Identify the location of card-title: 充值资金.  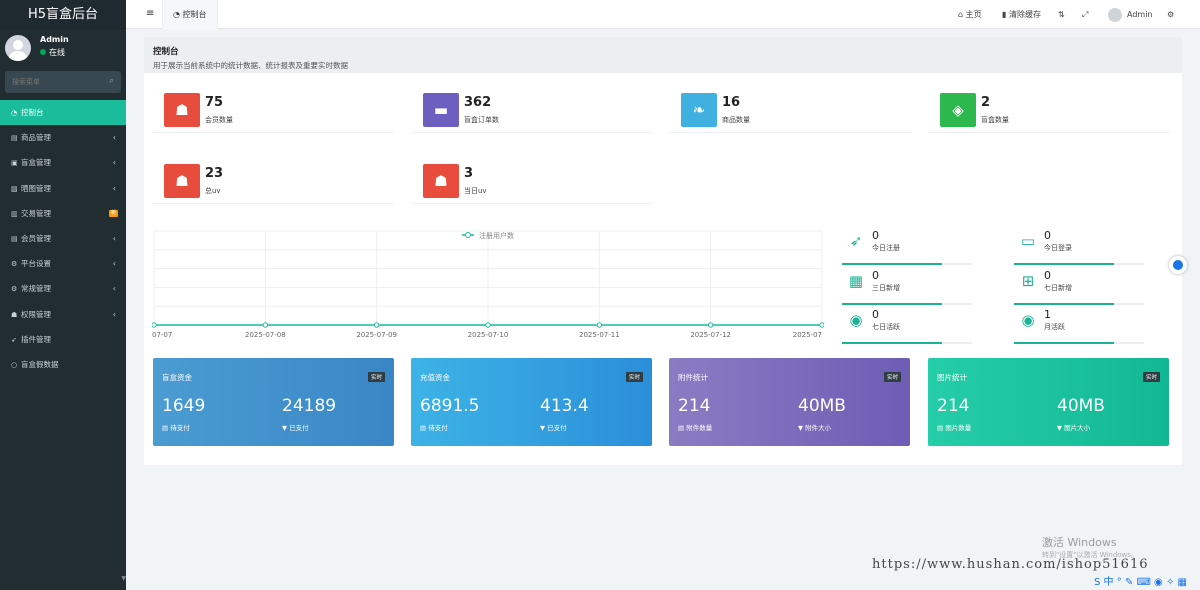
(435, 377).